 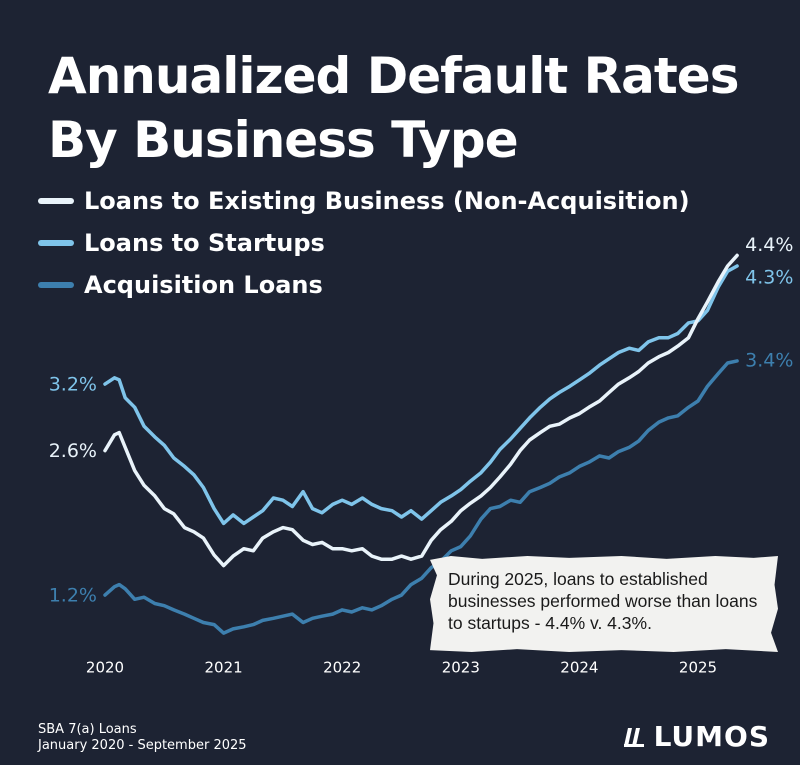 I want to click on legend-item-startups: Loans to Startups, so click(x=364, y=243).